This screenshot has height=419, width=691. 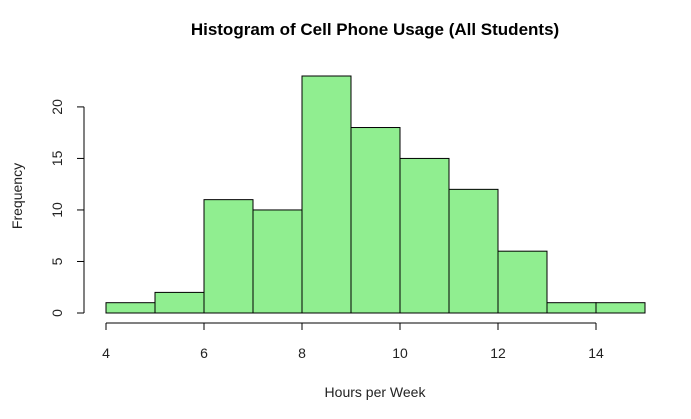 What do you see at coordinates (106, 353) in the screenshot?
I see `x-tick-label: 4` at bounding box center [106, 353].